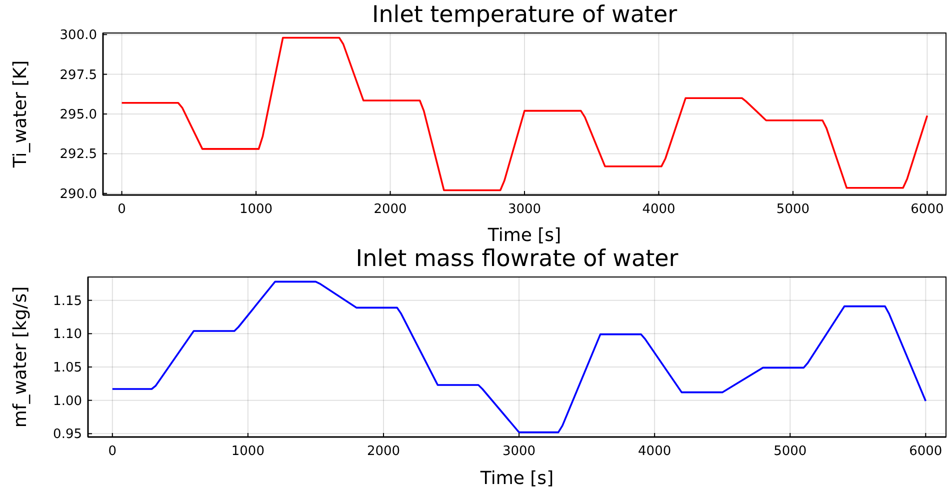 This screenshot has height=495, width=948. Describe the element at coordinates (20, 114) in the screenshot. I see `y-axis-title: Ti_water [K]` at that location.